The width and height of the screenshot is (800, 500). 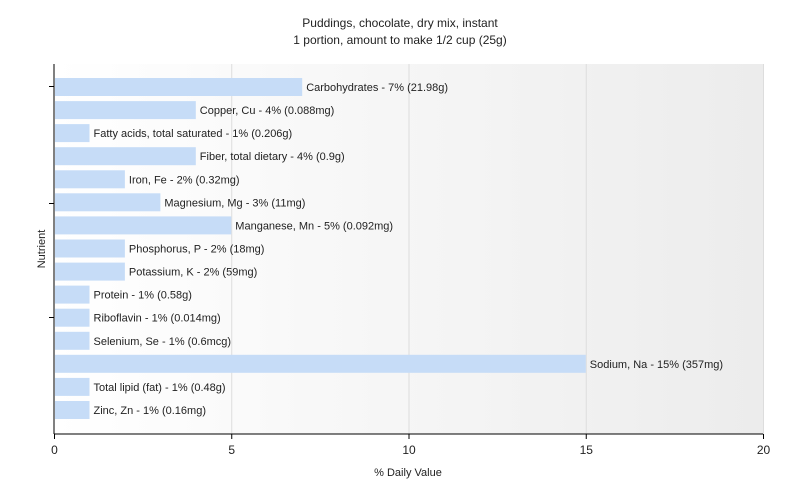 I want to click on bar-label: Protein - 1% (0.58g), so click(x=143, y=296).